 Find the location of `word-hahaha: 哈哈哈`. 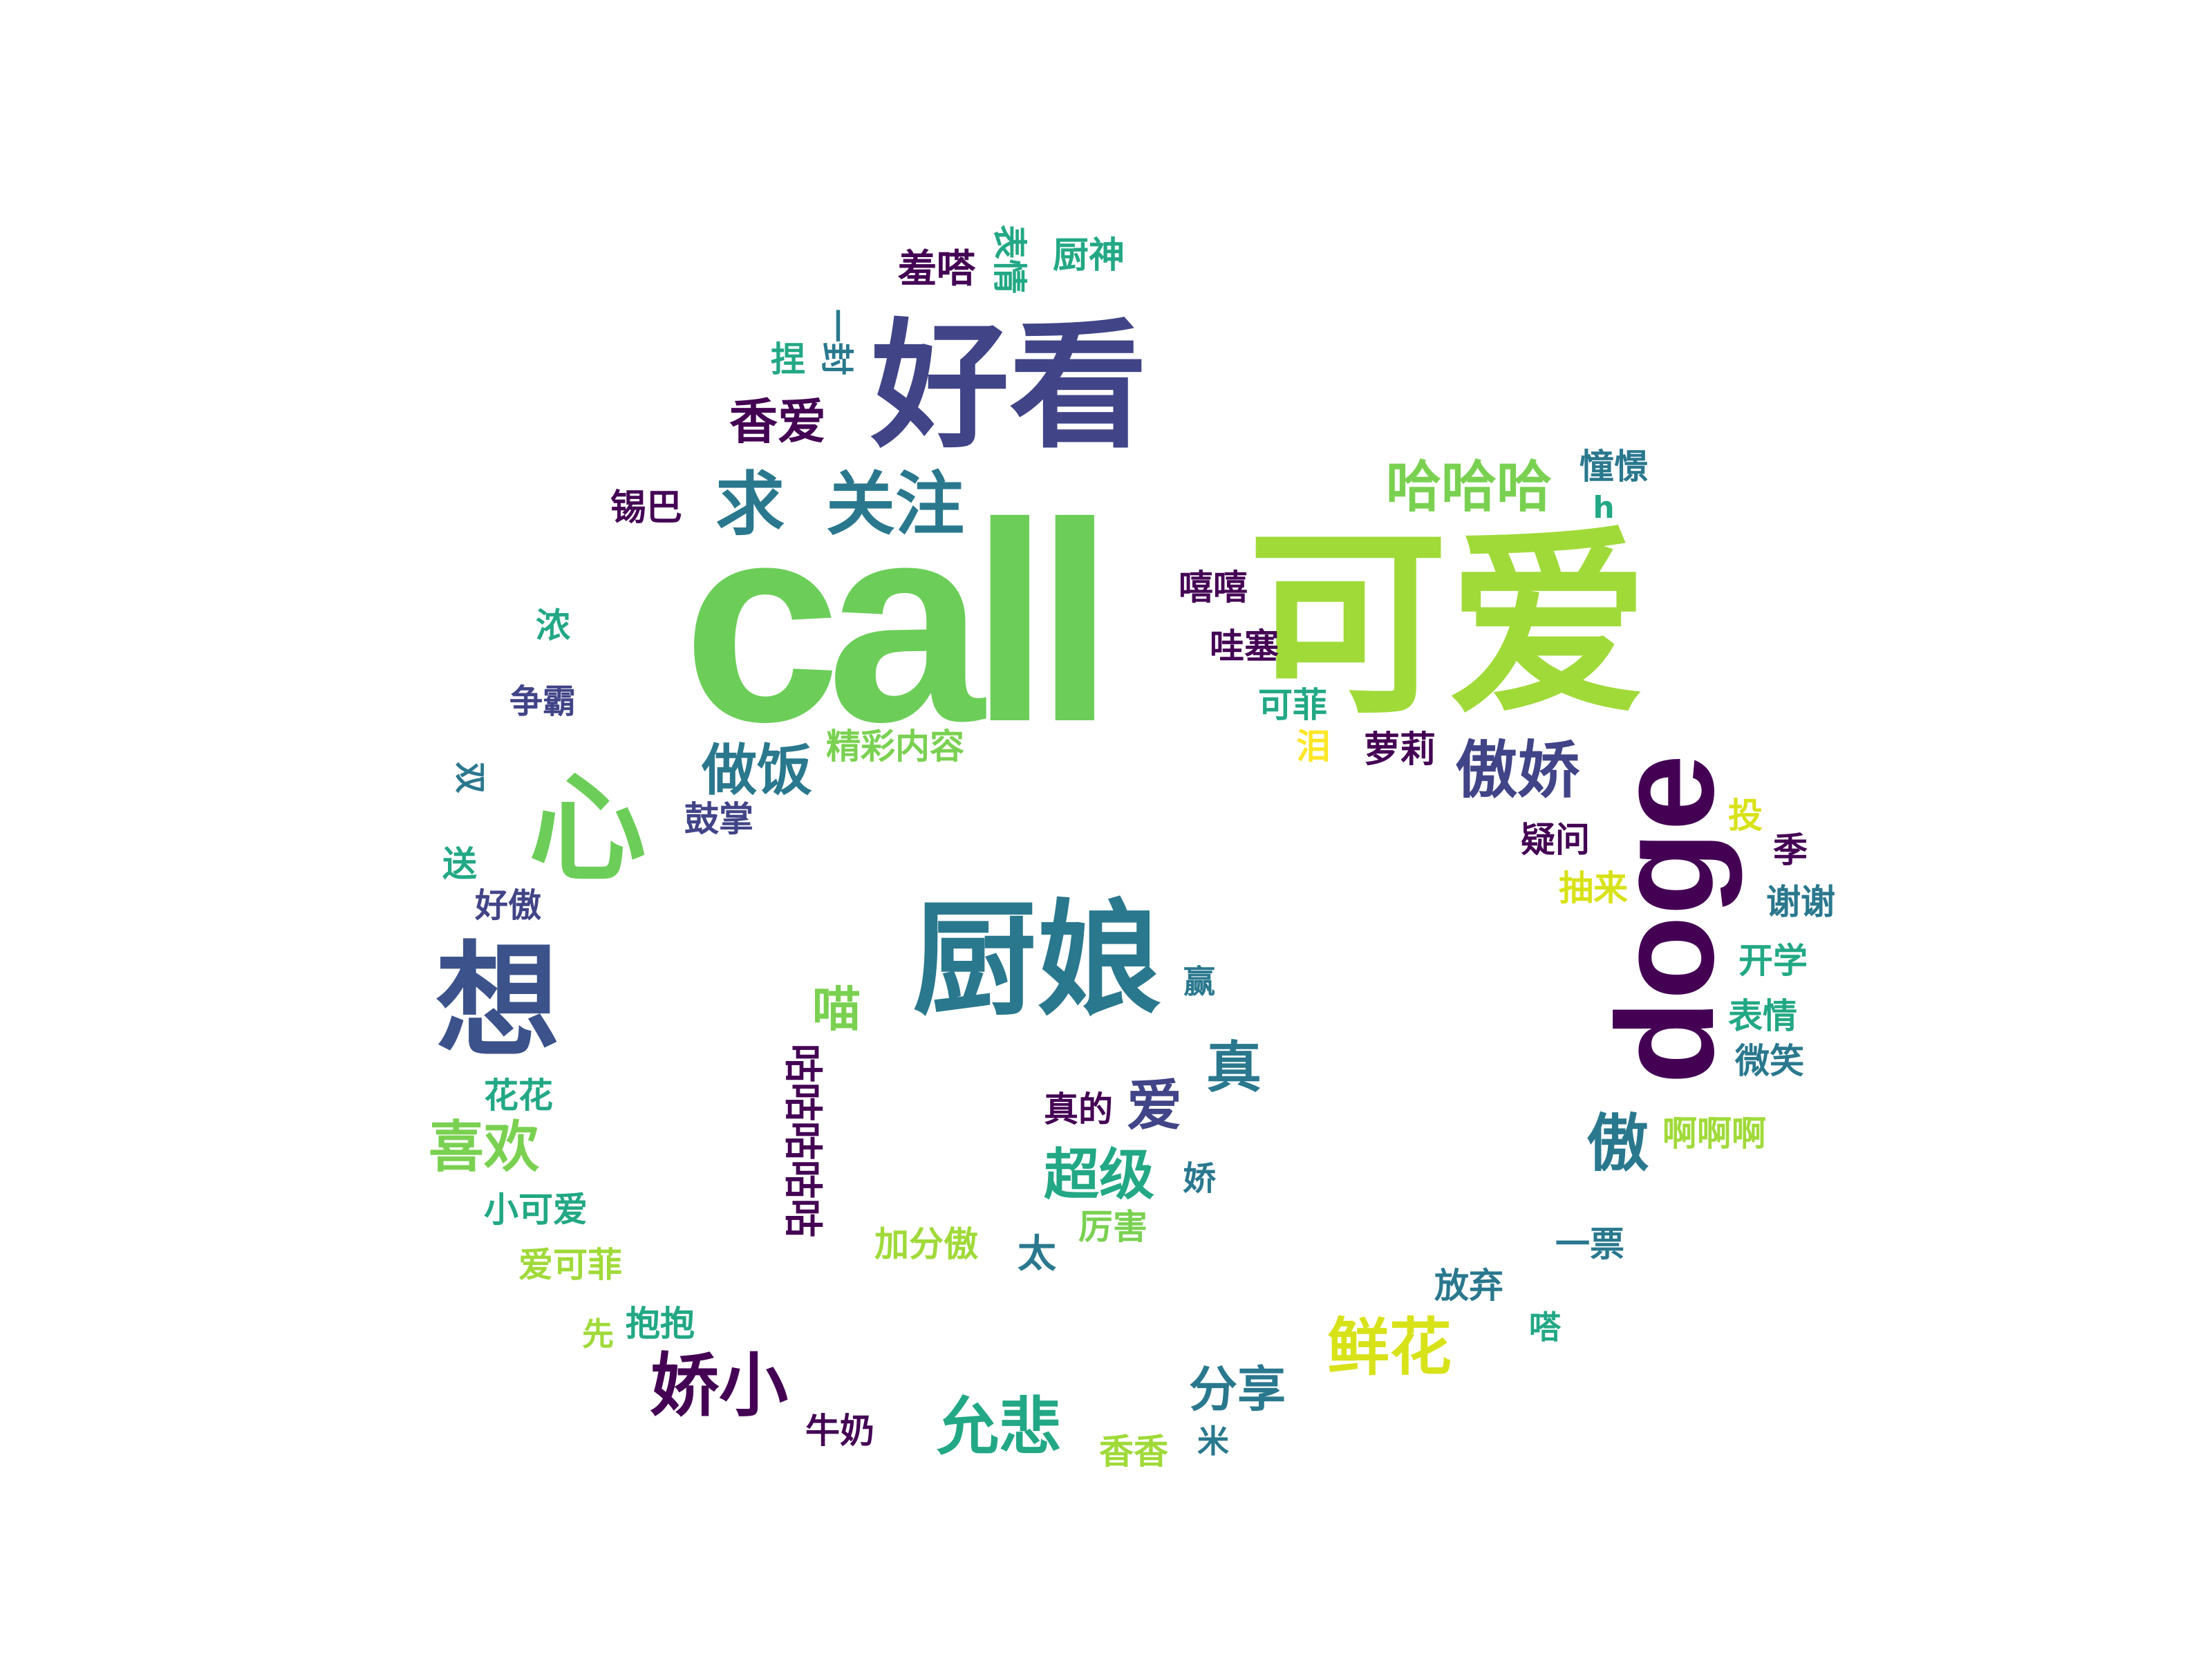

word-hahaha: 哈哈哈 is located at coordinates (1469, 487).